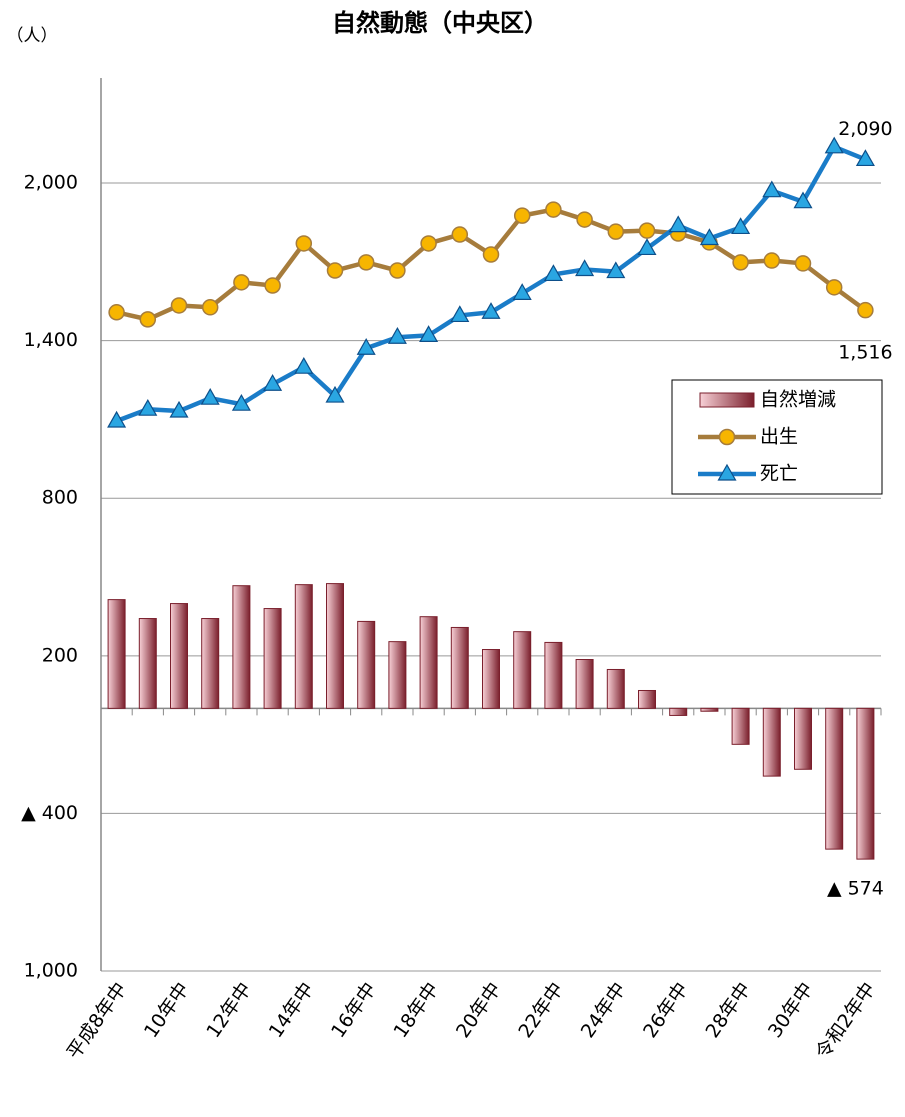 The height and width of the screenshot is (1117, 905). Describe the element at coordinates (666, 1010) in the screenshot. I see `x-tick-label: 26年中` at that location.